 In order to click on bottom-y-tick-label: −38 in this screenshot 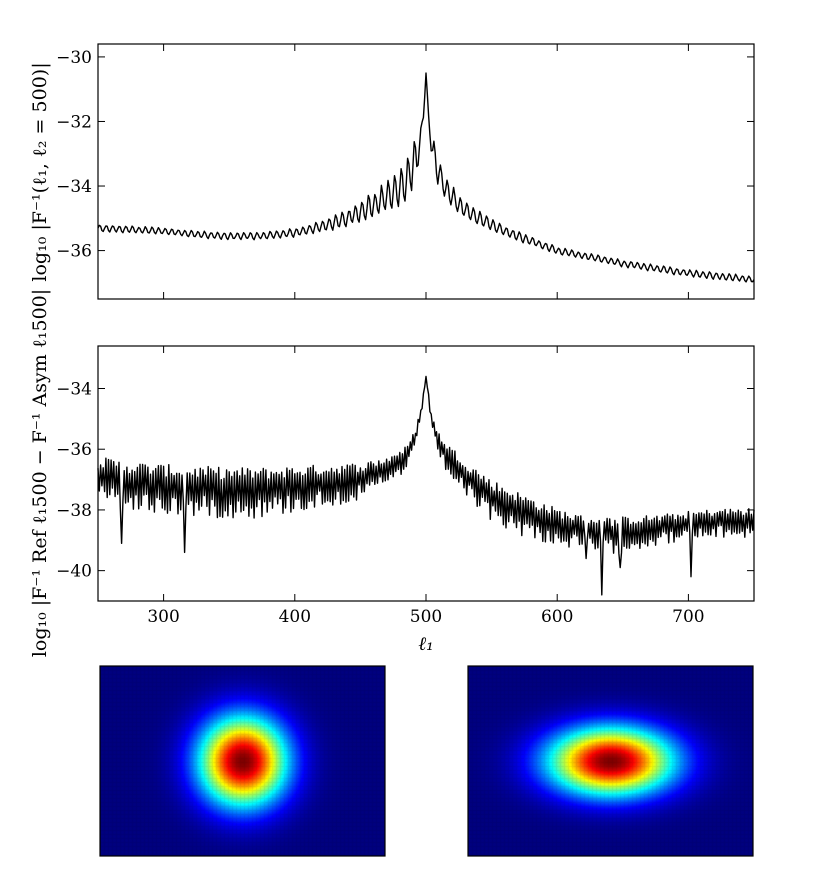, I will do `click(74, 511)`.